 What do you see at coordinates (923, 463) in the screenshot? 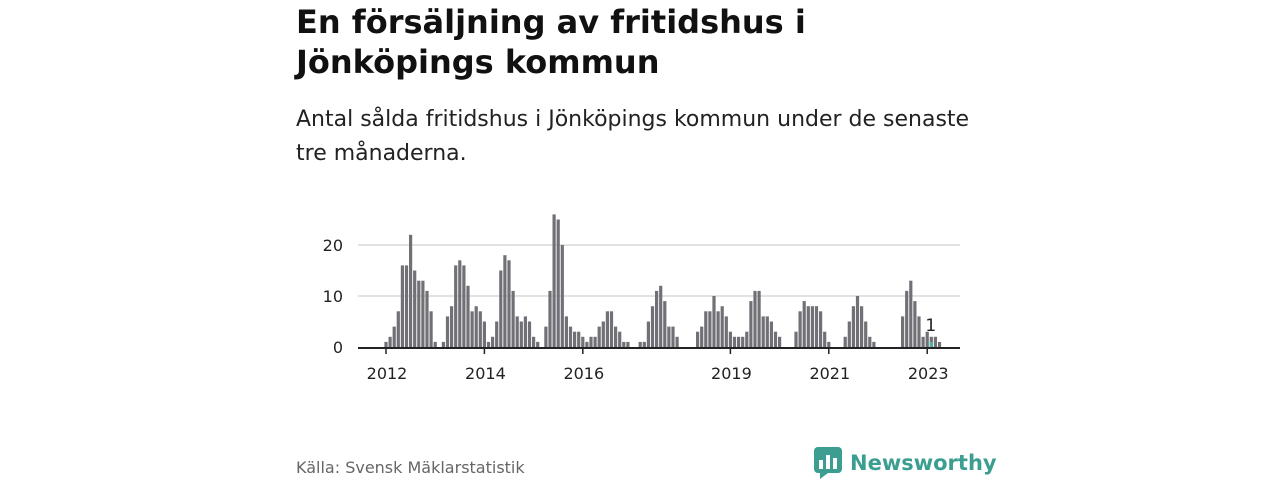
I see `brand-name: Newsworthy` at bounding box center [923, 463].